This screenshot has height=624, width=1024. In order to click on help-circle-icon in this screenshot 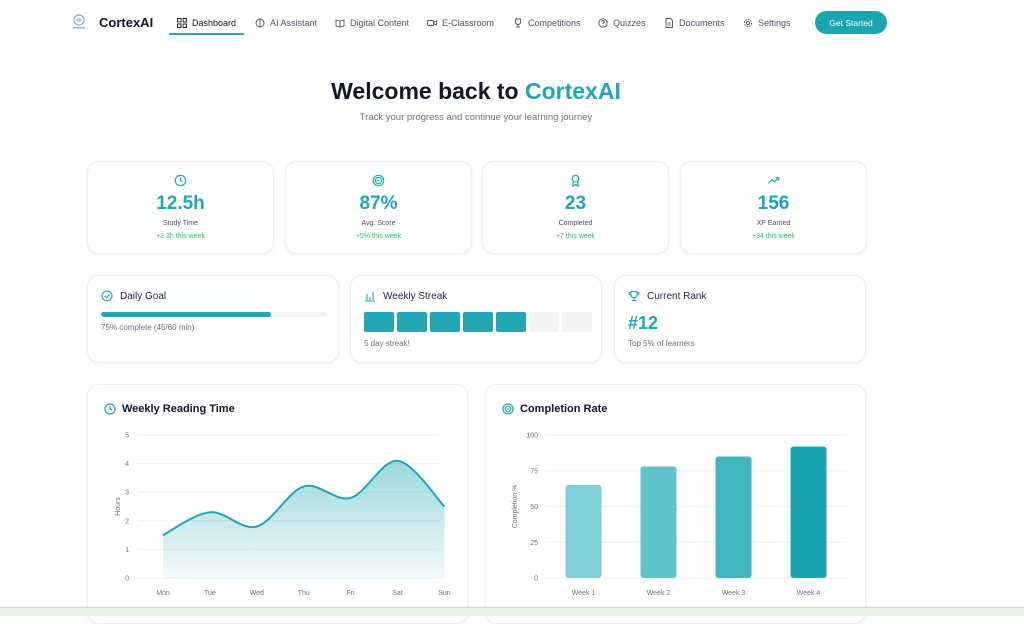, I will do `click(603, 23)`.